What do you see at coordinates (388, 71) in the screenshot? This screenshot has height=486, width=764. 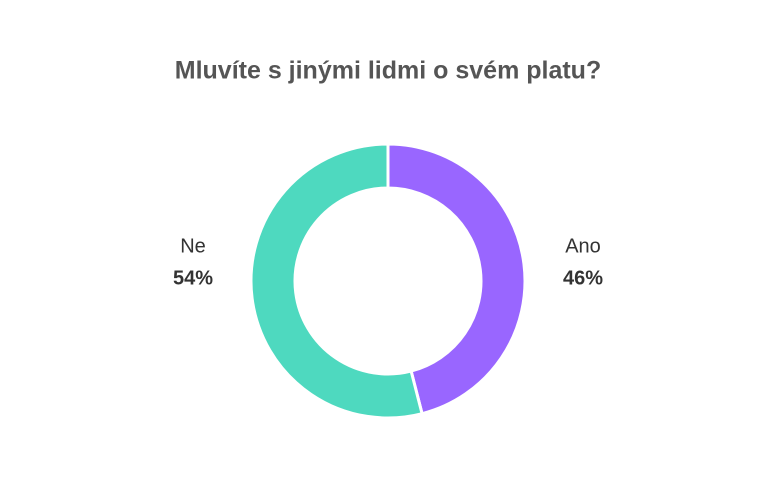 I see `chart-title: Mluvíte s jinými lidmi o svém platu?` at bounding box center [388, 71].